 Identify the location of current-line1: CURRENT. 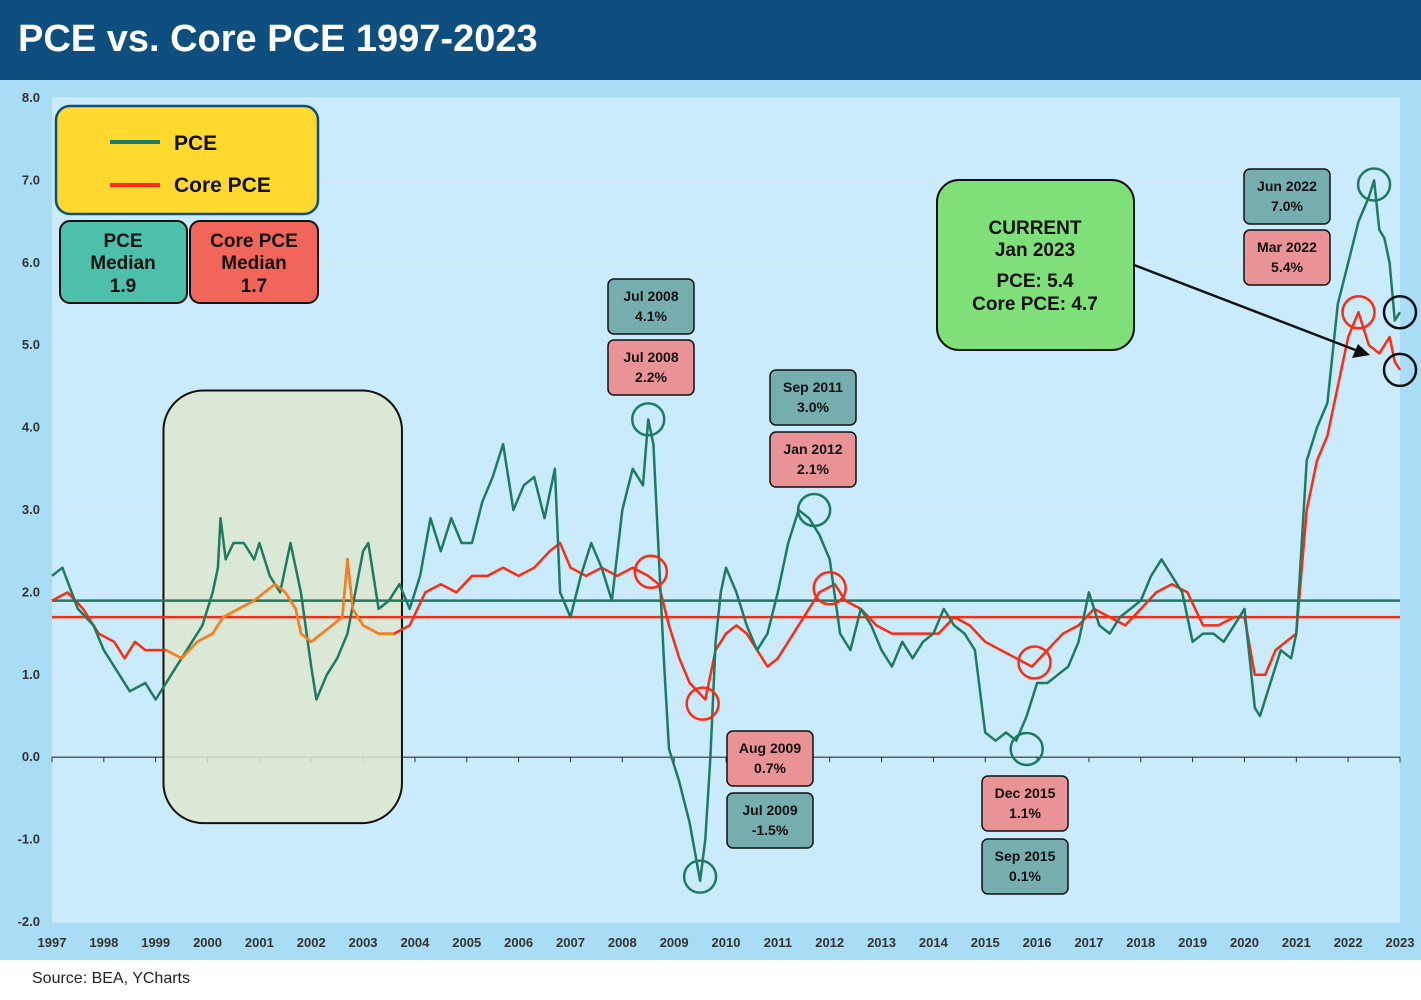
(1035, 228).